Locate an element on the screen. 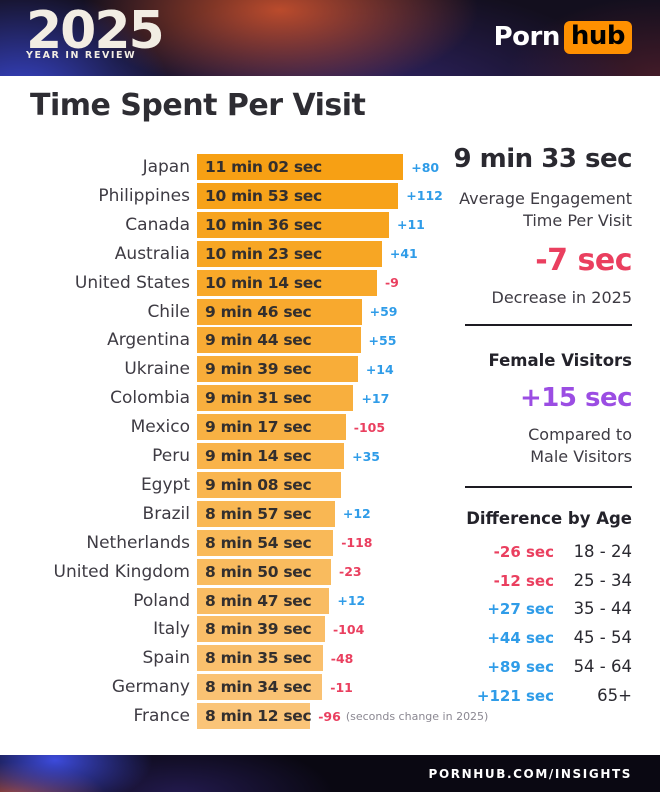 This screenshot has width=660, height=792. time-bar: 10 min 14 sec is located at coordinates (287, 282).